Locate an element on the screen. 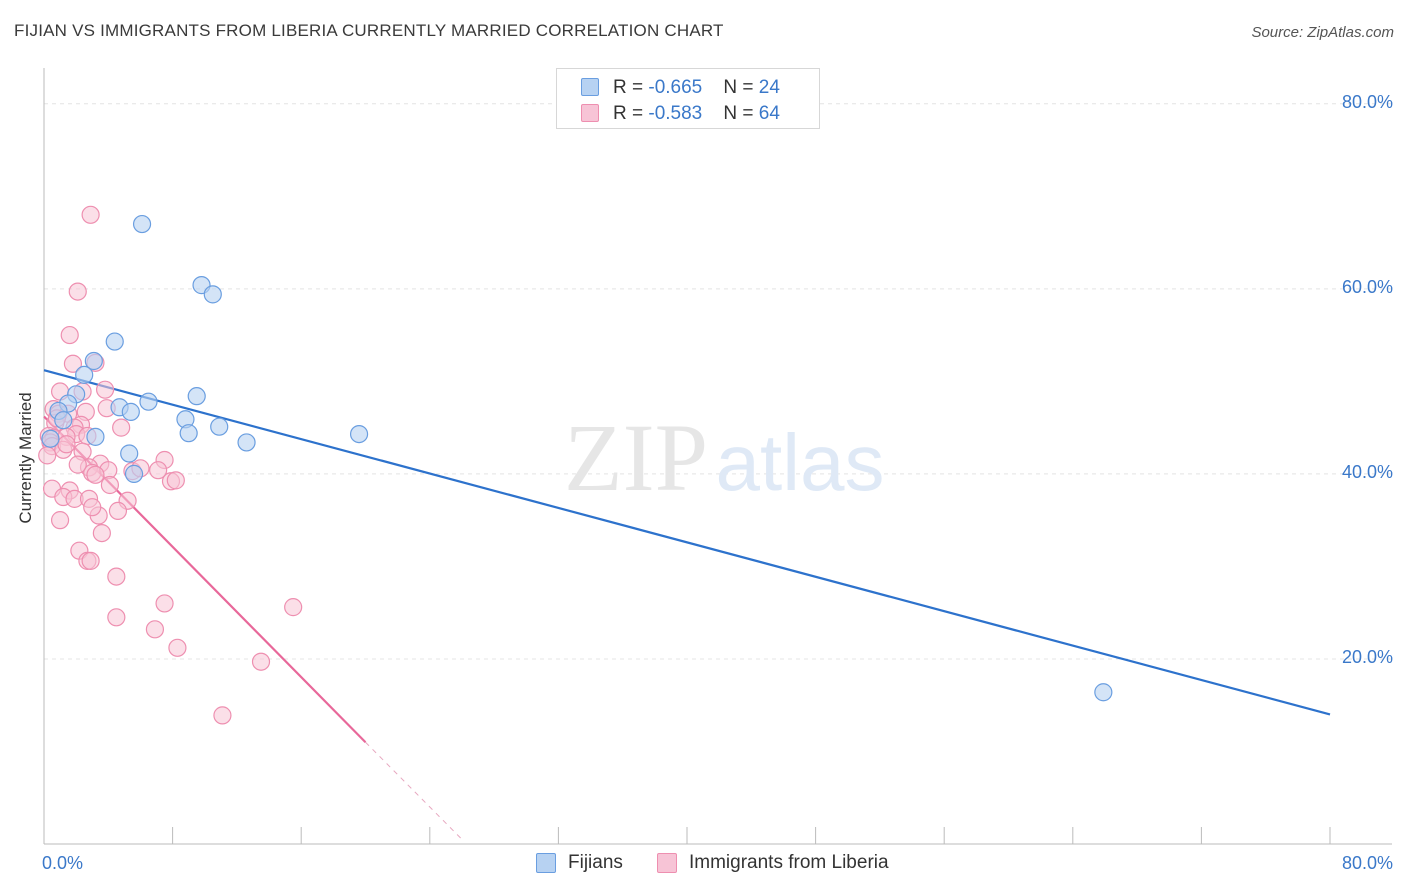 The width and height of the screenshot is (1406, 892). legend-label-liberia: Immigrants from Liberia is located at coordinates (789, 862).